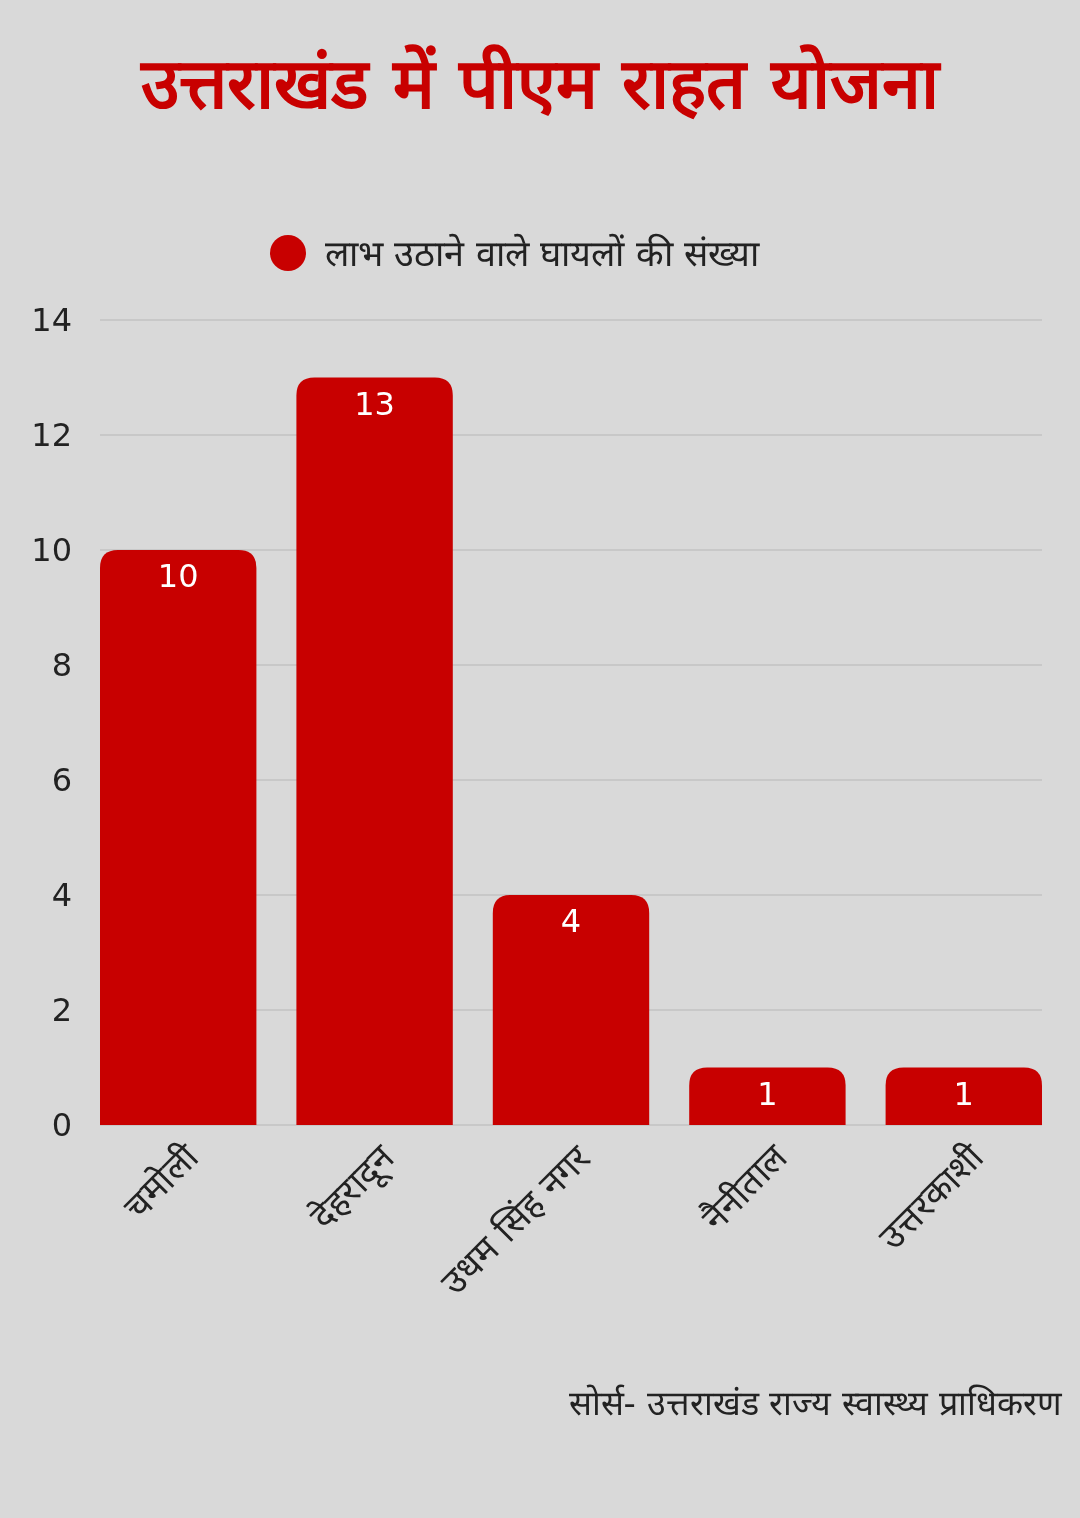 The width and height of the screenshot is (1080, 1518). What do you see at coordinates (374, 403) in the screenshot?
I see `data-label: 13` at bounding box center [374, 403].